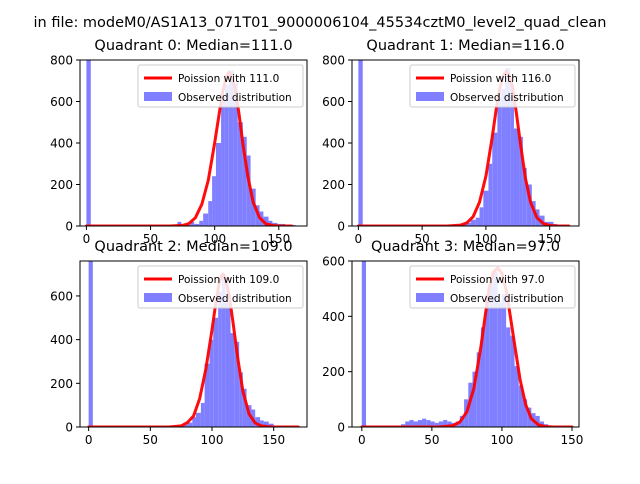 The width and height of the screenshot is (640, 484). I want to click on legend-label-fit: Poission with 97.0, so click(497, 280).